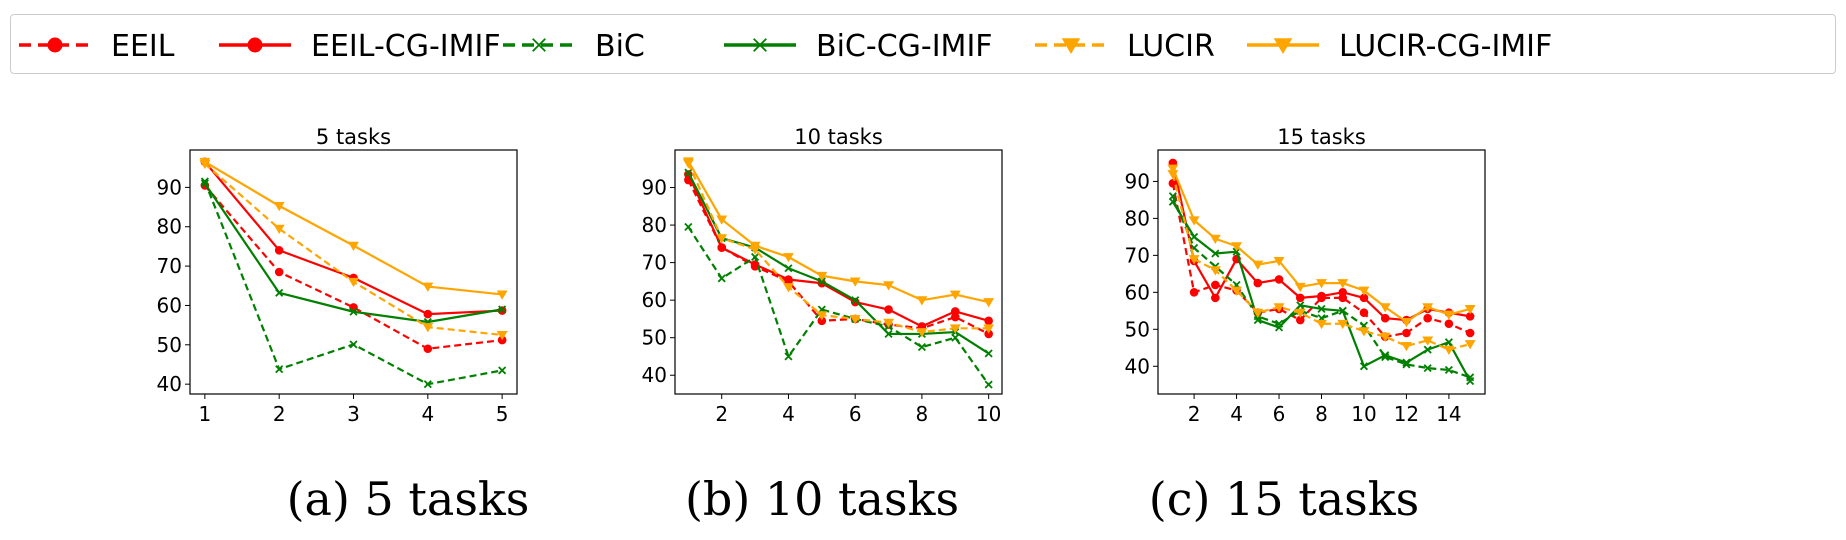 The width and height of the screenshot is (1846, 540). Describe the element at coordinates (55, 45) in the screenshot. I see `legend-marker-eeil` at that location.